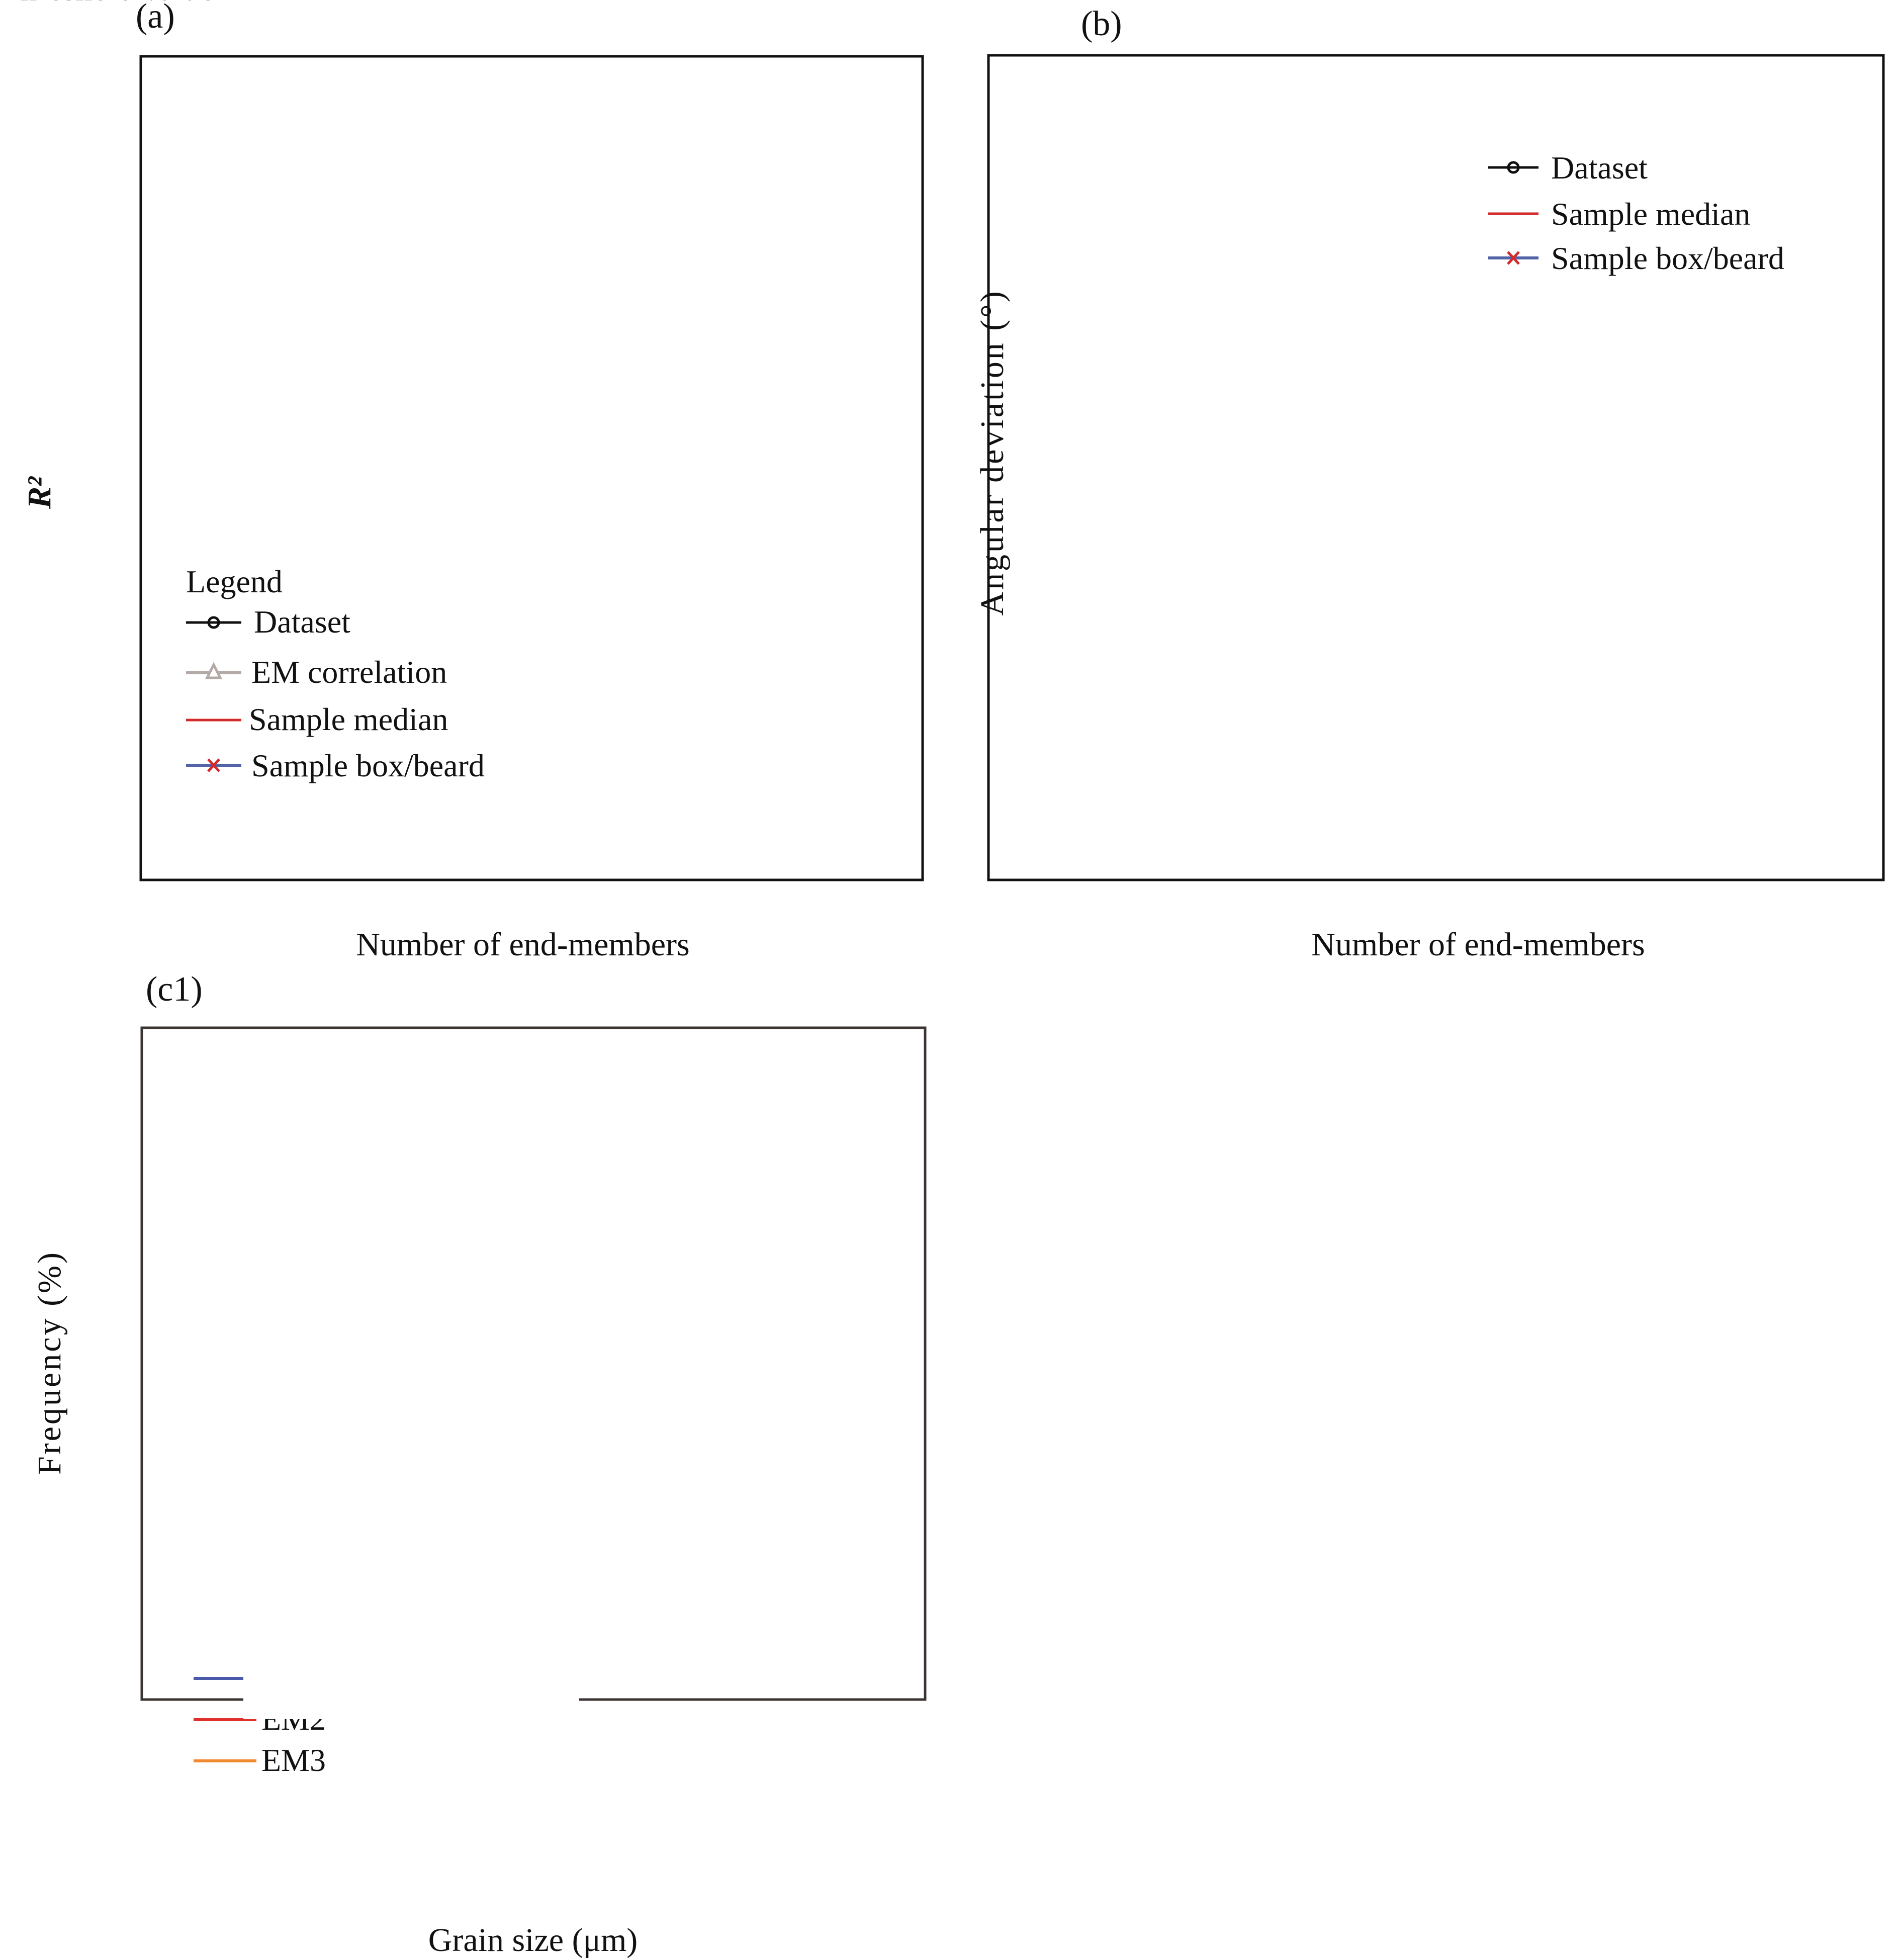  Describe the element at coordinates (107, 4) in the screenshot. I see `panel-a-threshold-label: Threshold value` at that location.